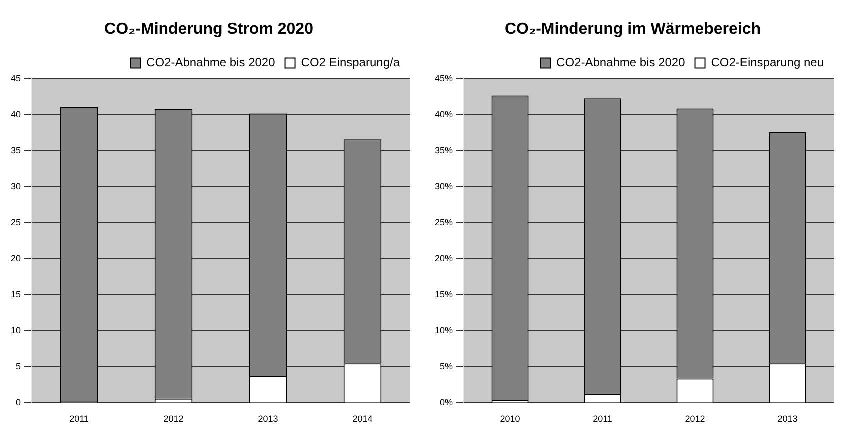 Image resolution: width=852 pixels, height=438 pixels. Describe the element at coordinates (767, 63) in the screenshot. I see `legend-label: CO2-Einsparung neu` at that location.